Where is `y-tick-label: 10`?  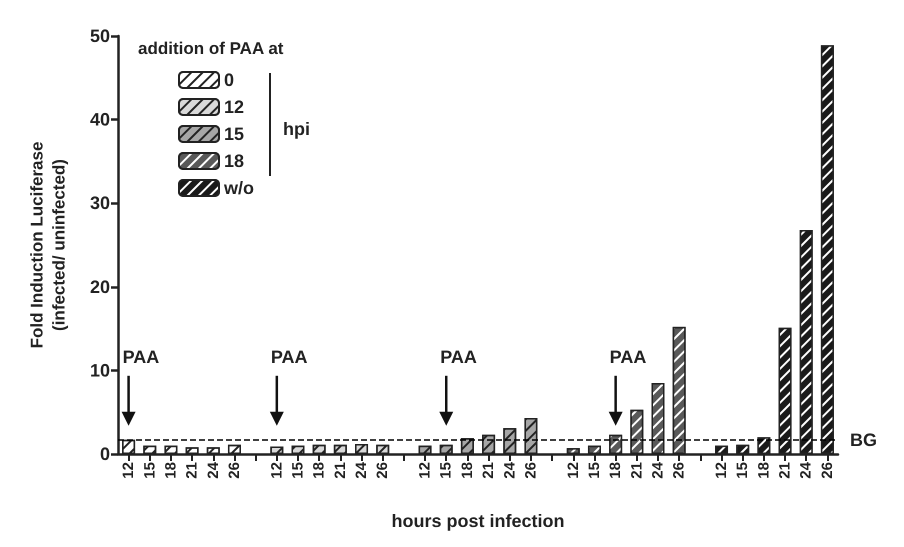
y-tick-label: 10 is located at coordinates (100, 370).